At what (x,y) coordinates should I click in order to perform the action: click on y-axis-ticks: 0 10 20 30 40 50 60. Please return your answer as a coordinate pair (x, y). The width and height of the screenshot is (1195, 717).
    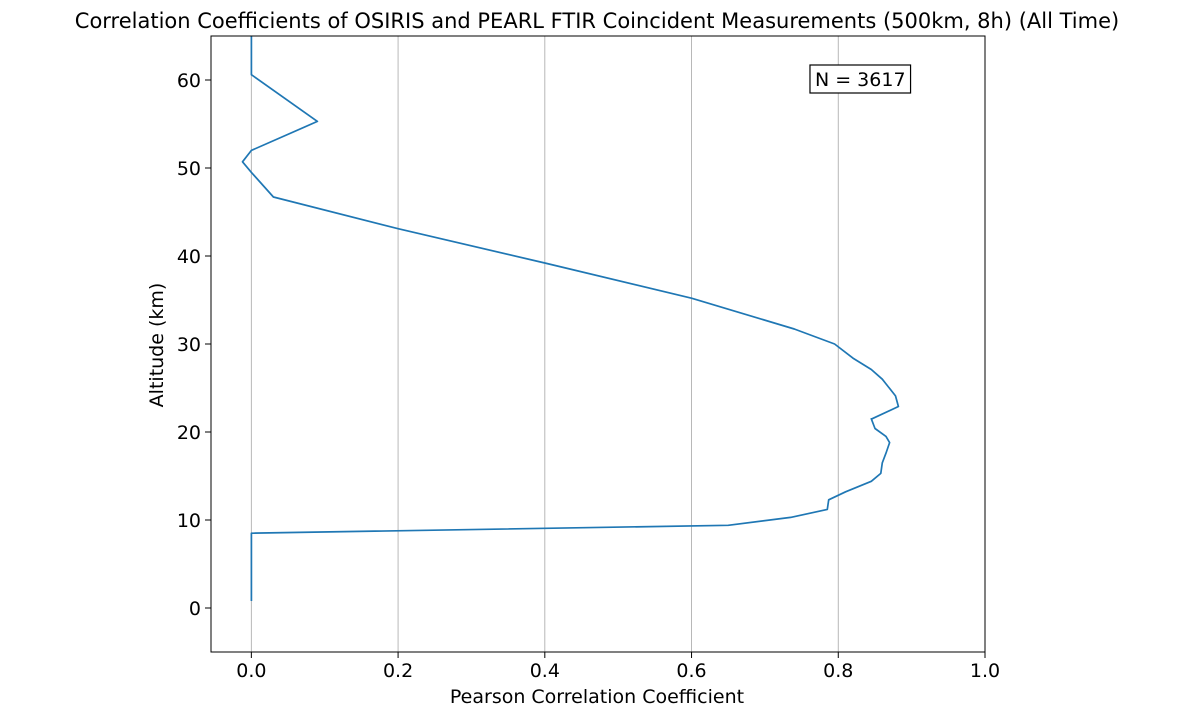
    Looking at the image, I should click on (194, 345).